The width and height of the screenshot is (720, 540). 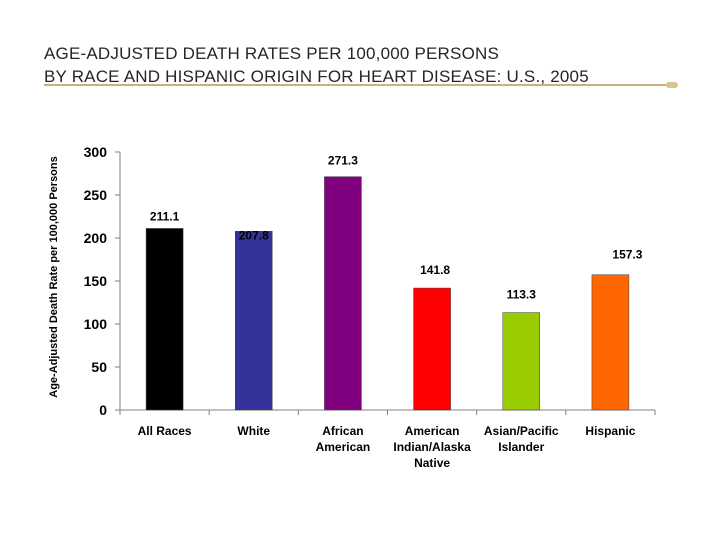 What do you see at coordinates (521, 439) in the screenshot?
I see `x-tick-label: Asian/Pacific Islander` at bounding box center [521, 439].